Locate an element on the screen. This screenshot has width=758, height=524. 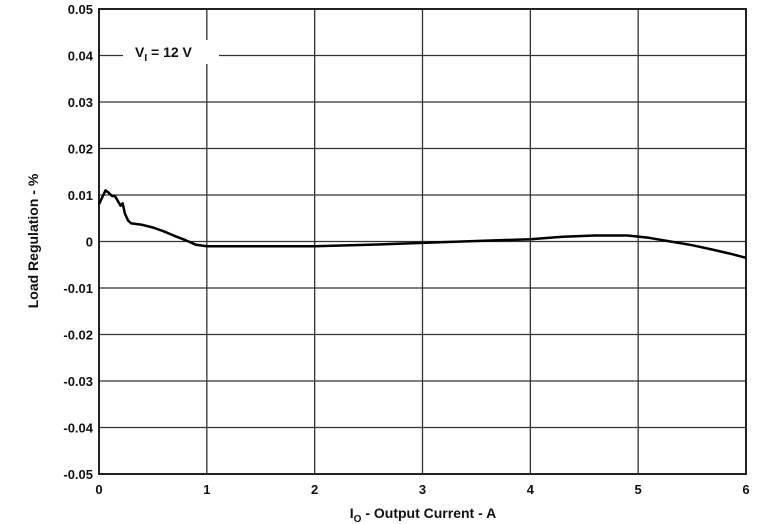
y-tick-label: -0.03 is located at coordinates (78, 381).